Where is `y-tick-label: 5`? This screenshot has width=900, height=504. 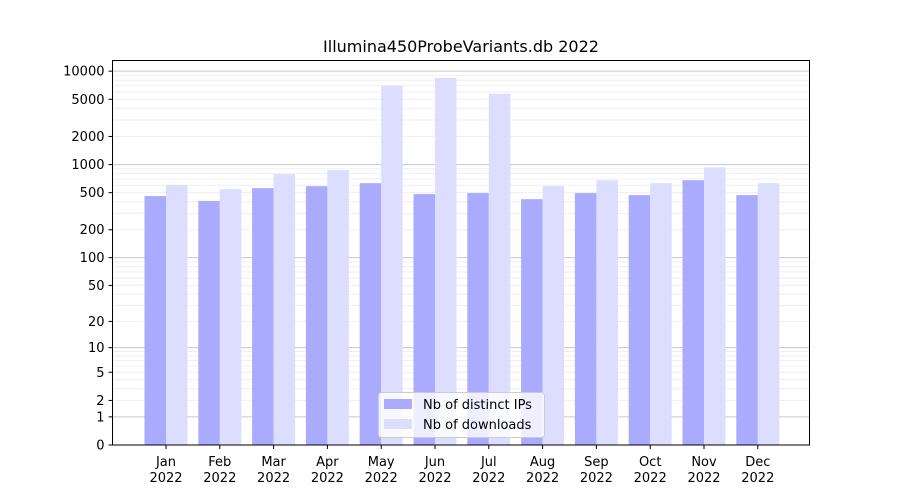
y-tick-label: 5 is located at coordinates (100, 373).